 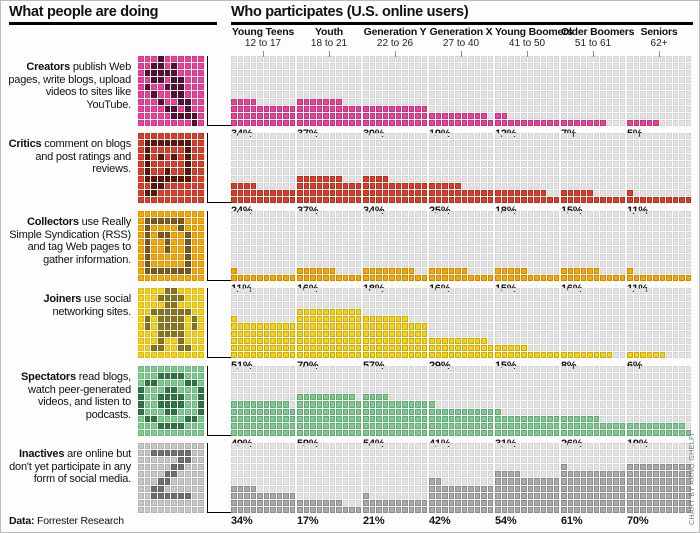 I want to click on waffle-group-2: 34%, so click(x=395, y=175).